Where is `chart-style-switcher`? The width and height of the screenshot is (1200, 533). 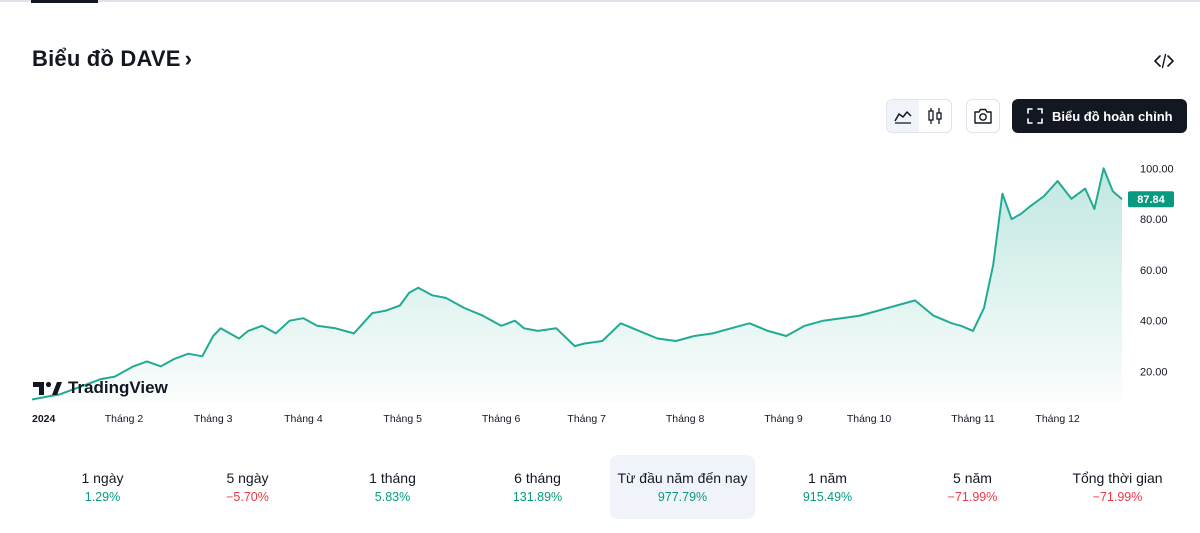 chart-style-switcher is located at coordinates (919, 116).